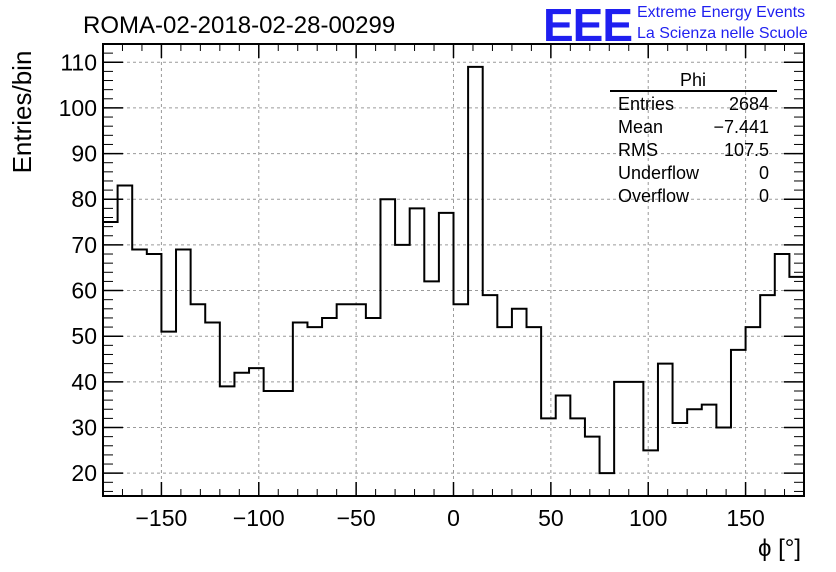  Describe the element at coordinates (745, 518) in the screenshot. I see `x-tick-label: 150` at that location.